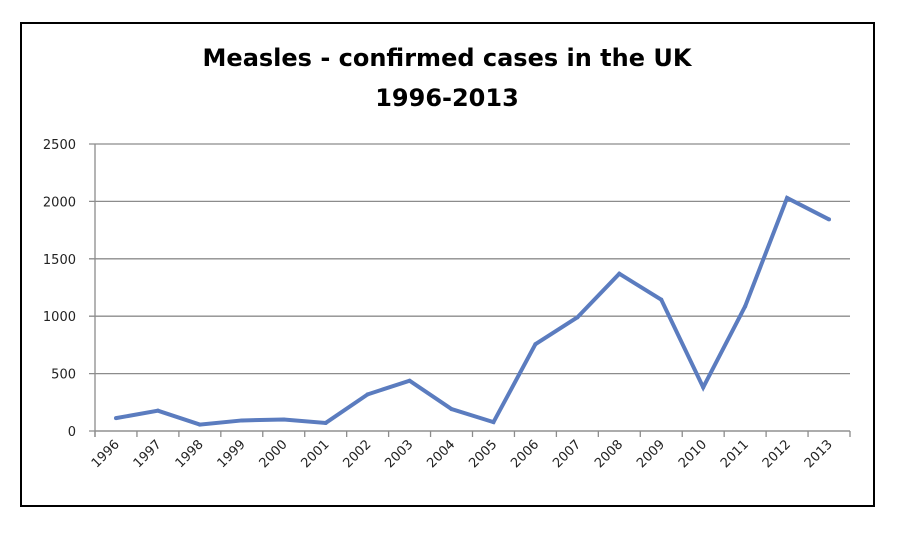 The image size is (913, 535). Describe the element at coordinates (59, 202) in the screenshot. I see `y-tick-label: 2000` at that location.